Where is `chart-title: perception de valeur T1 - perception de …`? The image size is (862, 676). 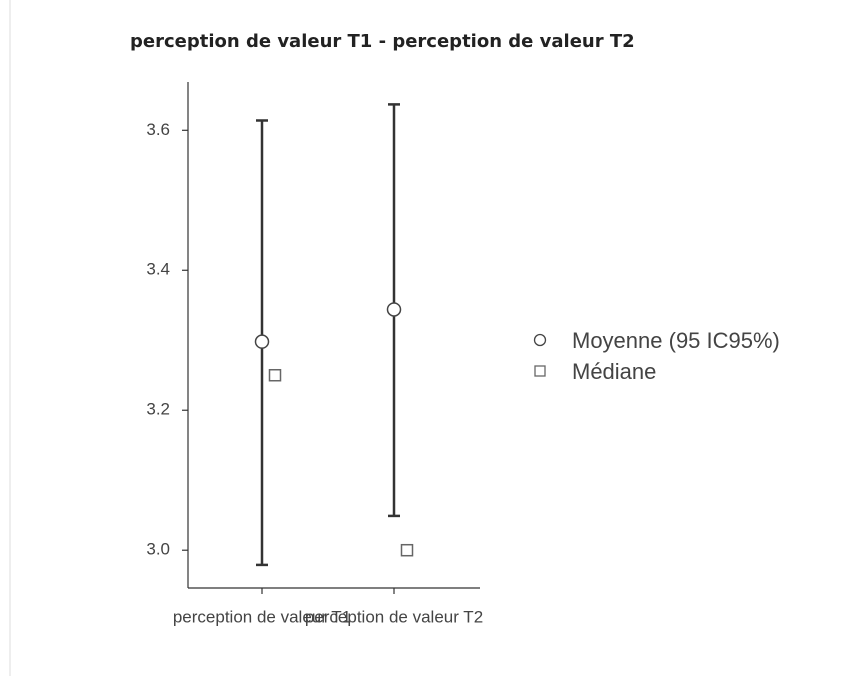
chart-title: perception de valeur T1 - perception de … is located at coordinates (382, 41).